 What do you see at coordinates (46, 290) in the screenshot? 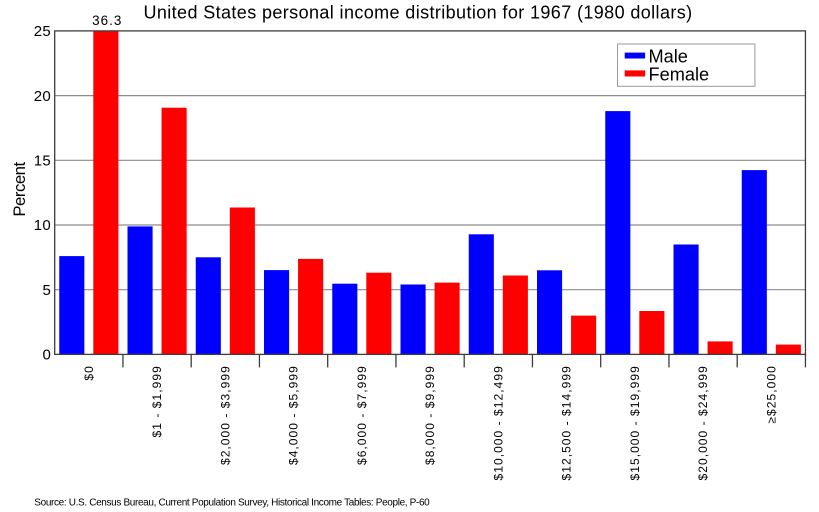
I see `svg-text: 5` at bounding box center [46, 290].